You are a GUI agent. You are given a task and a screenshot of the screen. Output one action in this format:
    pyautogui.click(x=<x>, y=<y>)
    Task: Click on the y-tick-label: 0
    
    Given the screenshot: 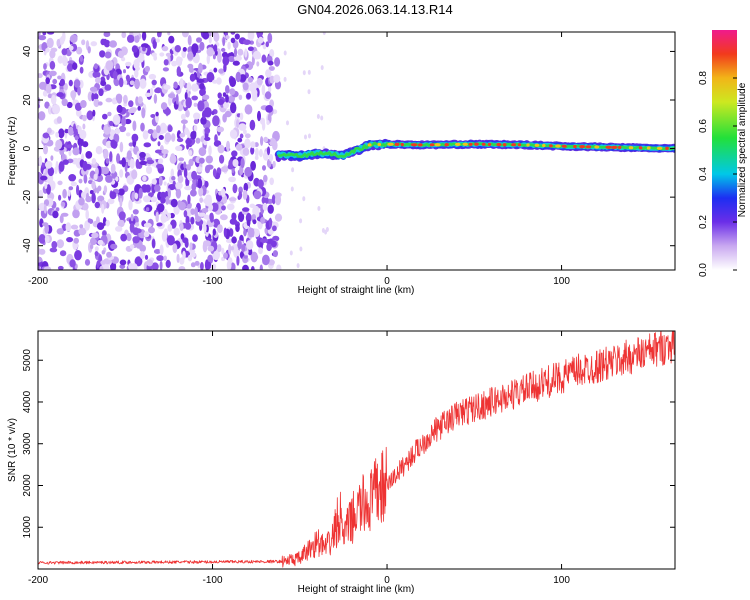 What is the action you would take?
    pyautogui.click(x=27, y=148)
    